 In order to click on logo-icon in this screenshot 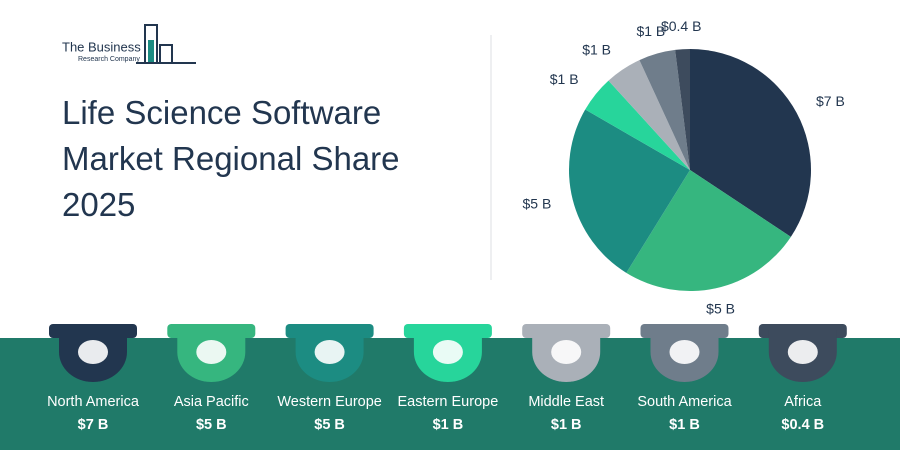, I will do `click(166, 44)`.